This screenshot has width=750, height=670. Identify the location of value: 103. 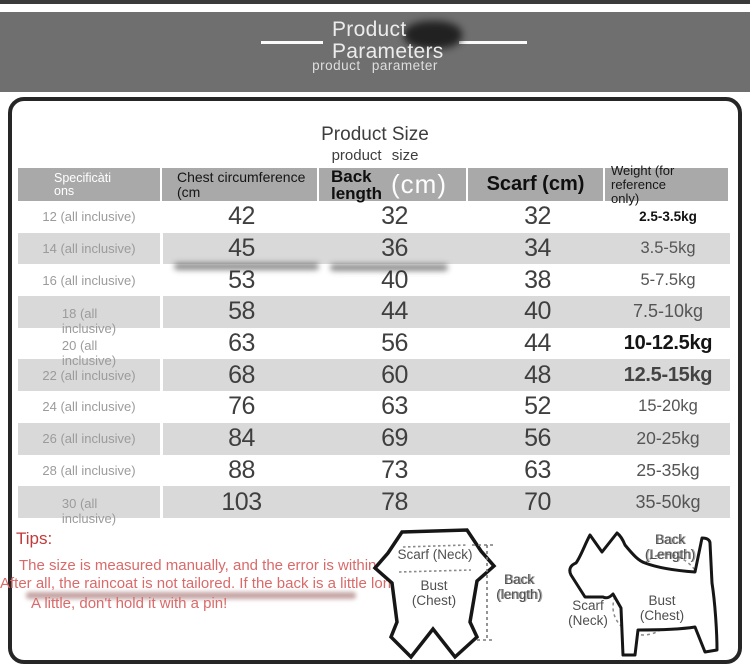
(241, 501).